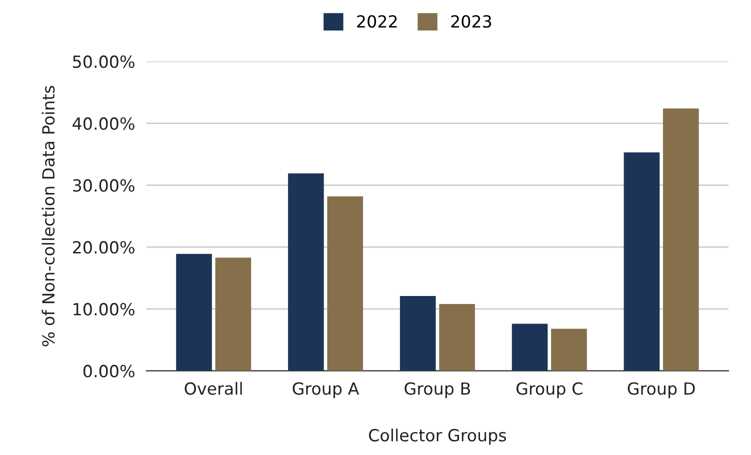 This screenshot has height=455, width=751. What do you see at coordinates (103, 61) in the screenshot?
I see `y-tick-label: 50.00%` at bounding box center [103, 61].